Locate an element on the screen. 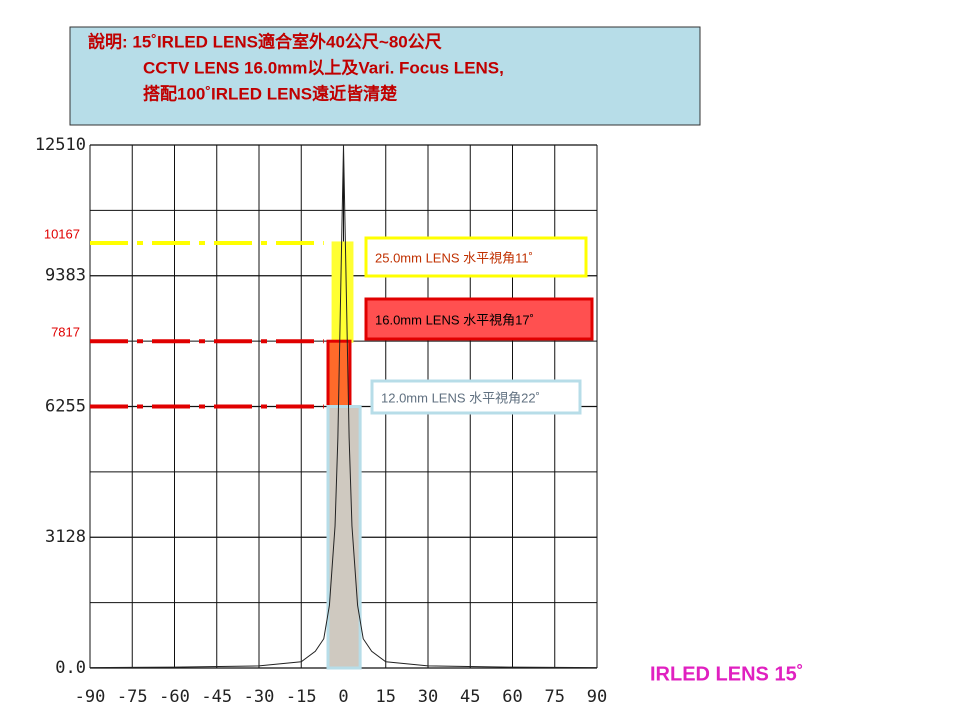 The height and width of the screenshot is (720, 960). x-tick-label: 30 is located at coordinates (428, 697).